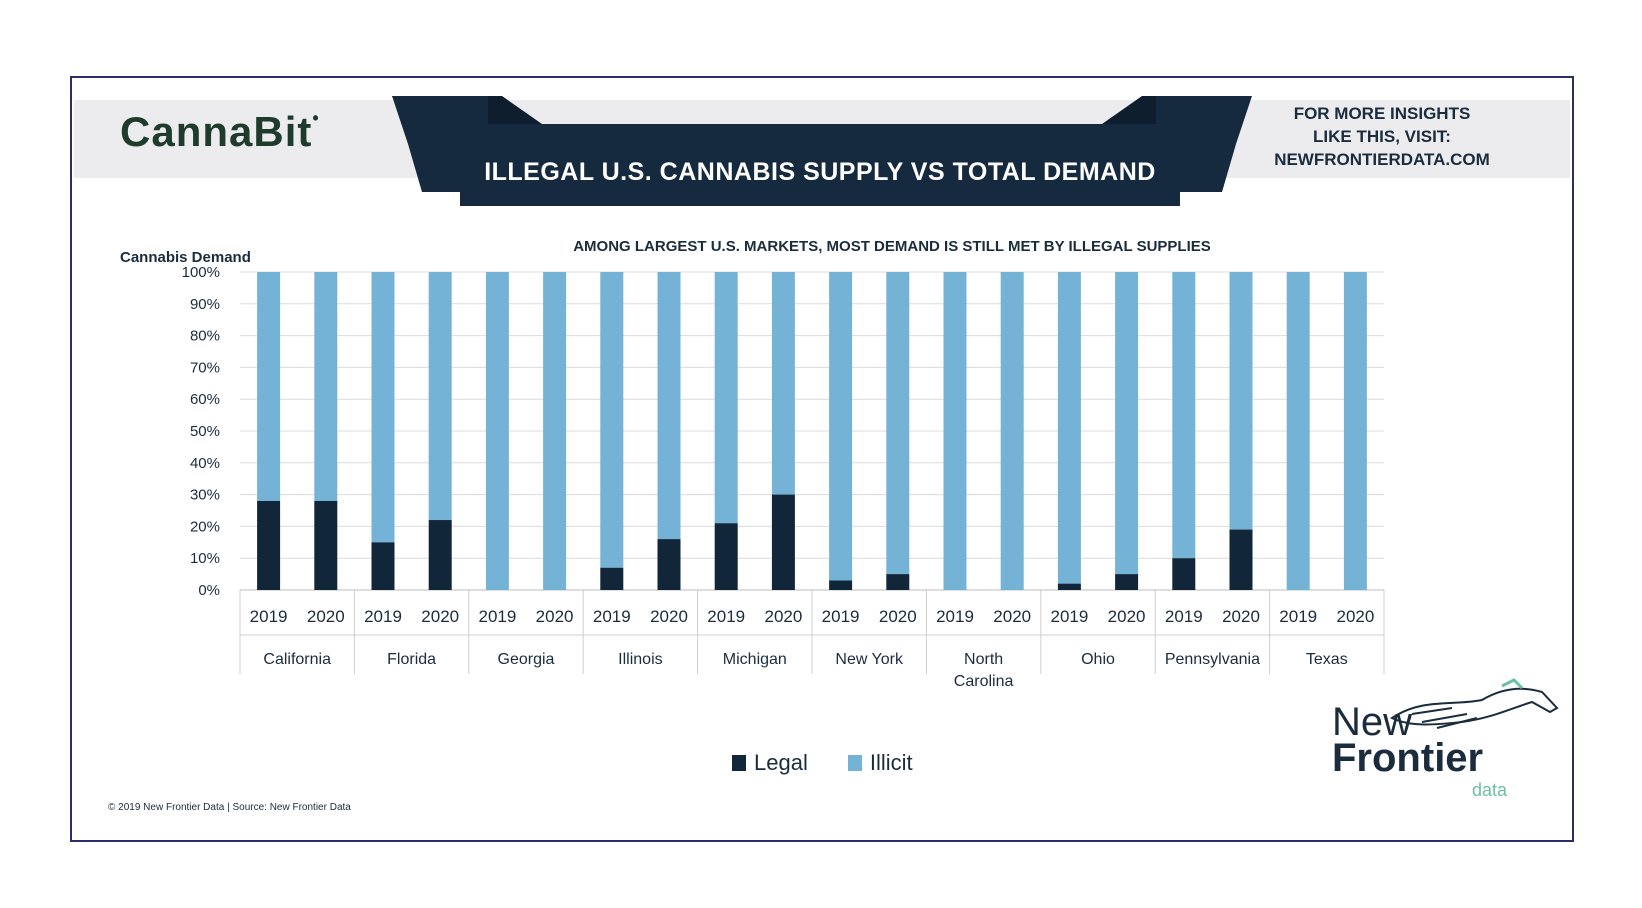 The width and height of the screenshot is (1642, 908). I want to click on y-axis-label: Cannabis Demand, so click(185, 257).